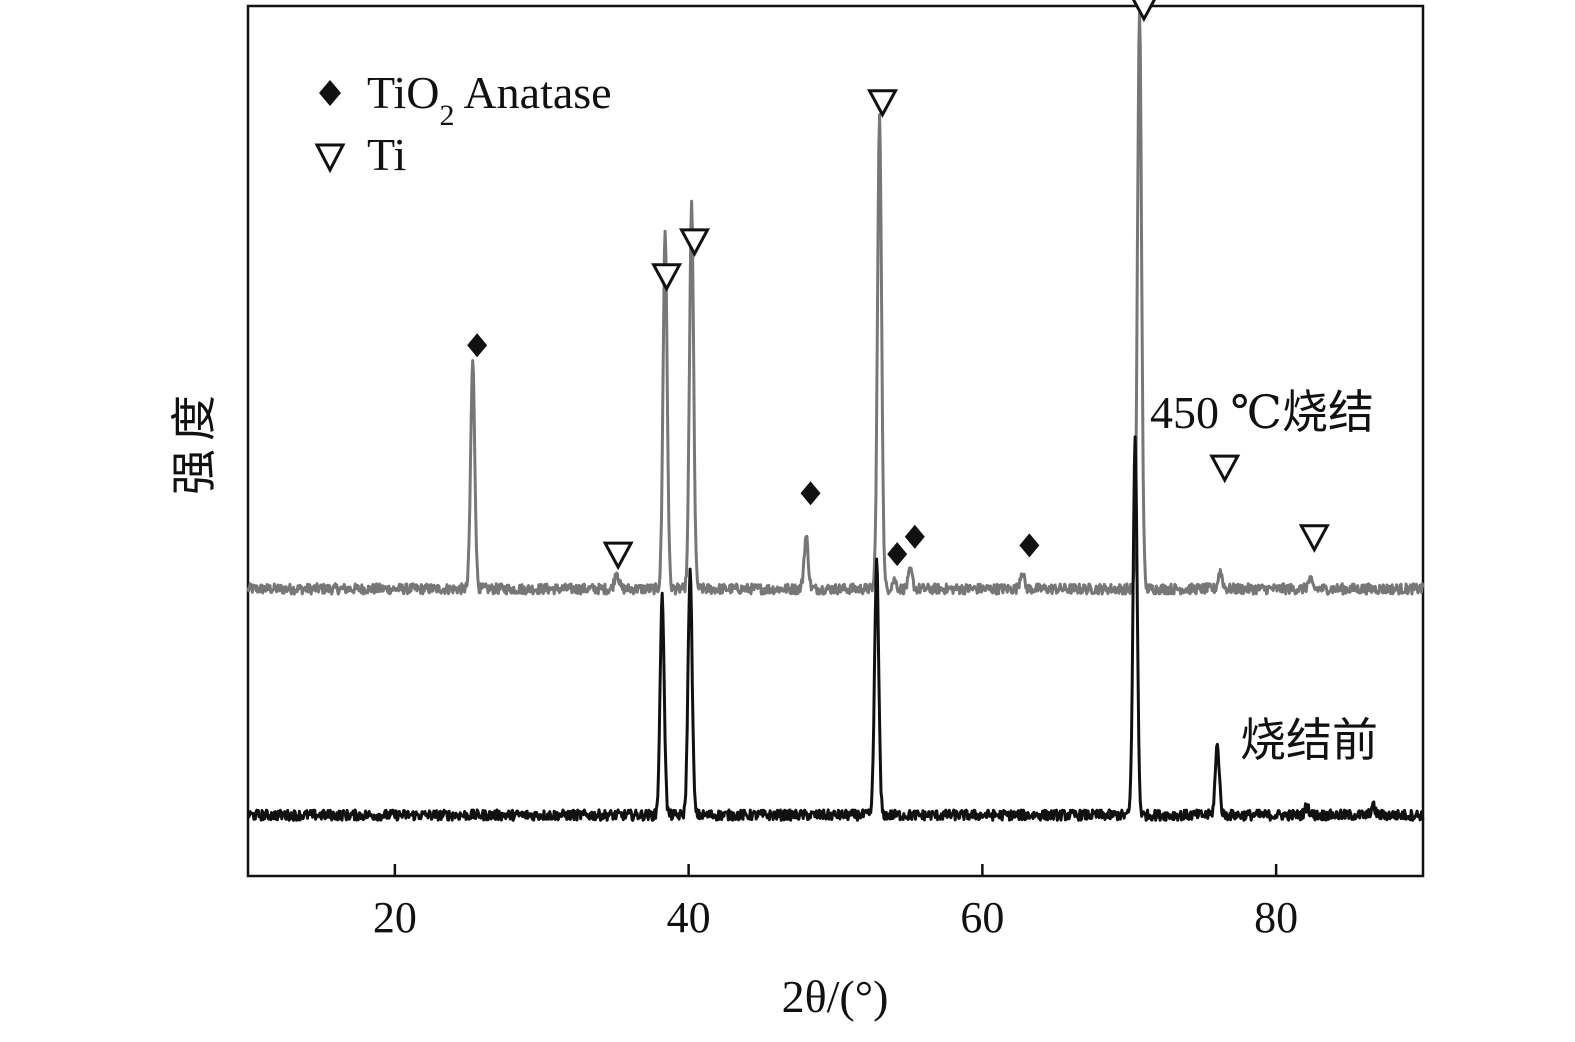  Describe the element at coordinates (330, 158) in the screenshot. I see `legend-ti-marker` at that location.